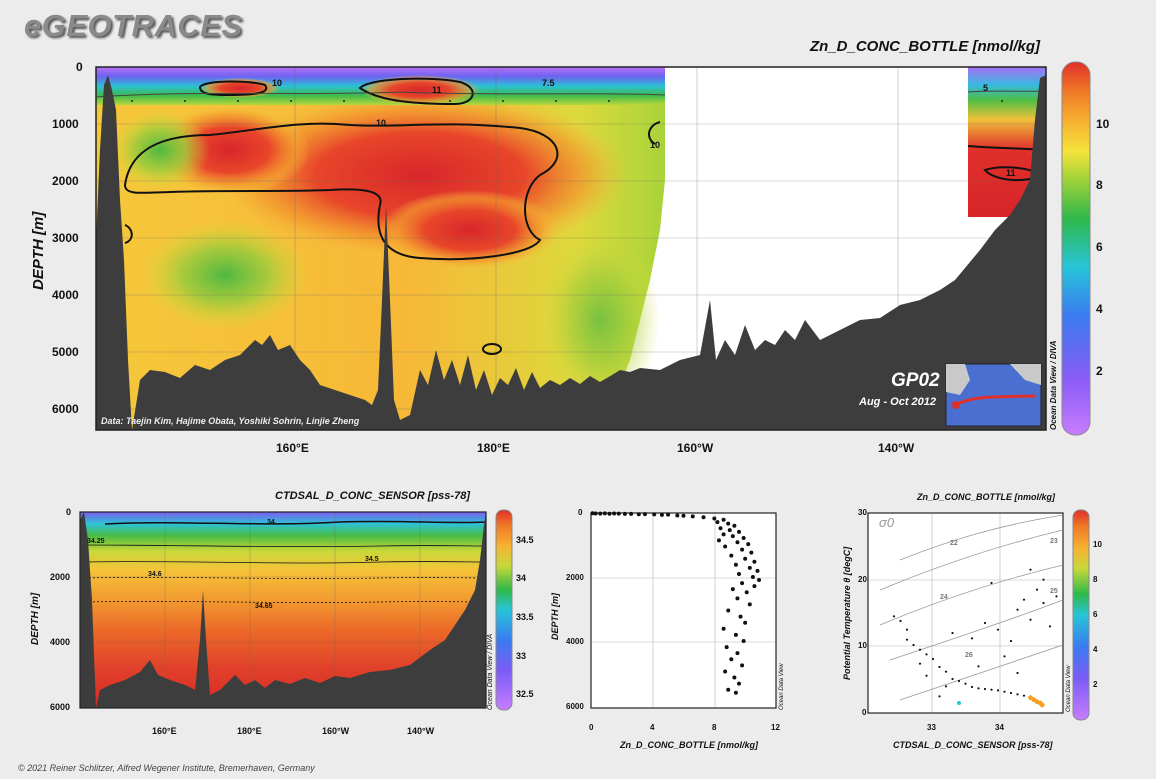 This screenshot has width=1156, height=779. I want to click on profile-odv-label: Ocean Data View, so click(782, 686).